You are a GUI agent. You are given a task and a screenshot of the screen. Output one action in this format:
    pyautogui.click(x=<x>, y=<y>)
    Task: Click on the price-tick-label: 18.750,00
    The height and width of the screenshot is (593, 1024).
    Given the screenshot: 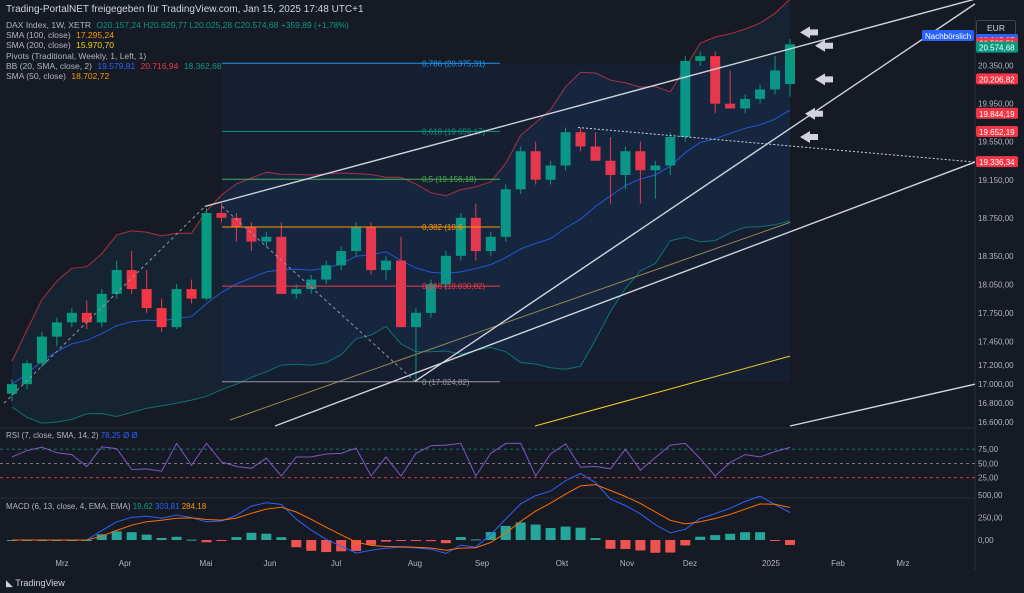 What is the action you would take?
    pyautogui.click(x=996, y=218)
    